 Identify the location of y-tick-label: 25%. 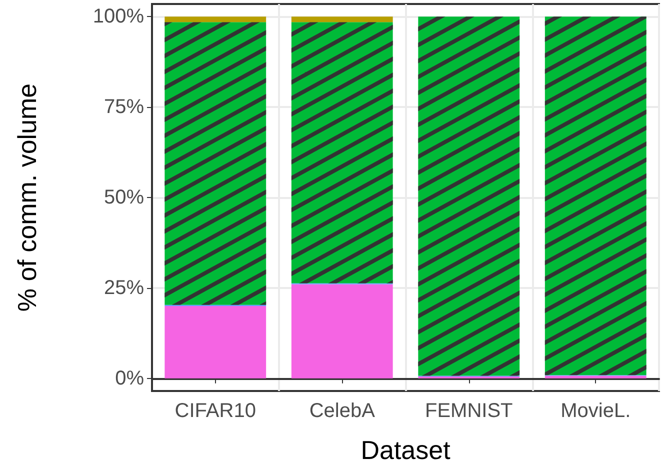
(124, 287).